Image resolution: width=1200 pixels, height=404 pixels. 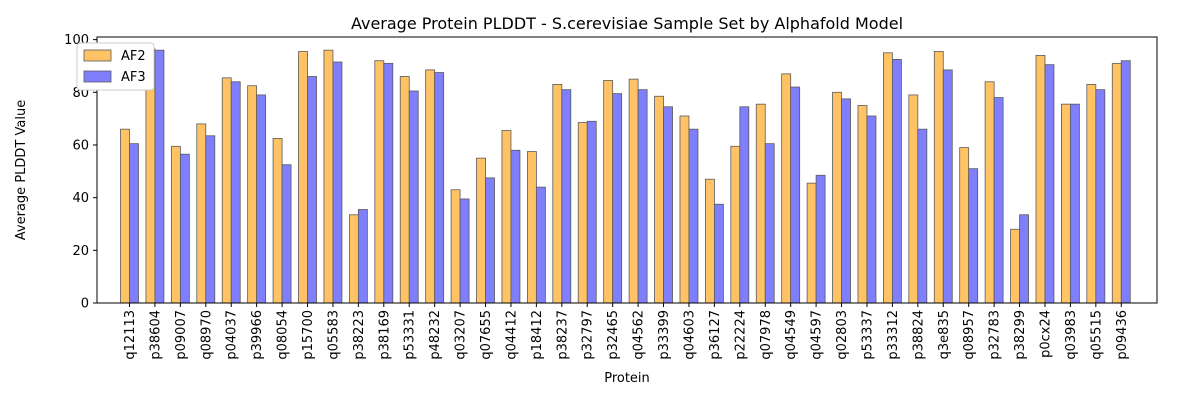 What do you see at coordinates (684, 209) in the screenshot?
I see `bar-af2-q04603` at bounding box center [684, 209].